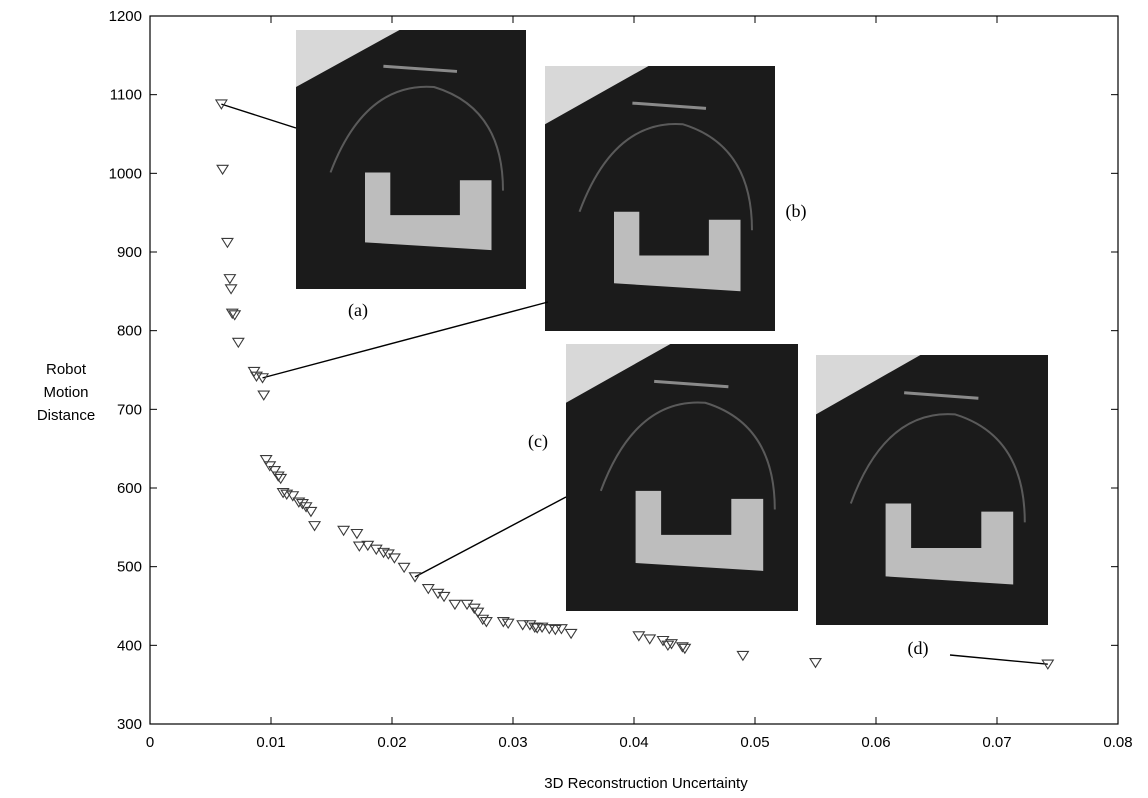 The image size is (1148, 798). What do you see at coordinates (66, 415) in the screenshot?
I see `y-axis-title-line-3: Distance` at bounding box center [66, 415].